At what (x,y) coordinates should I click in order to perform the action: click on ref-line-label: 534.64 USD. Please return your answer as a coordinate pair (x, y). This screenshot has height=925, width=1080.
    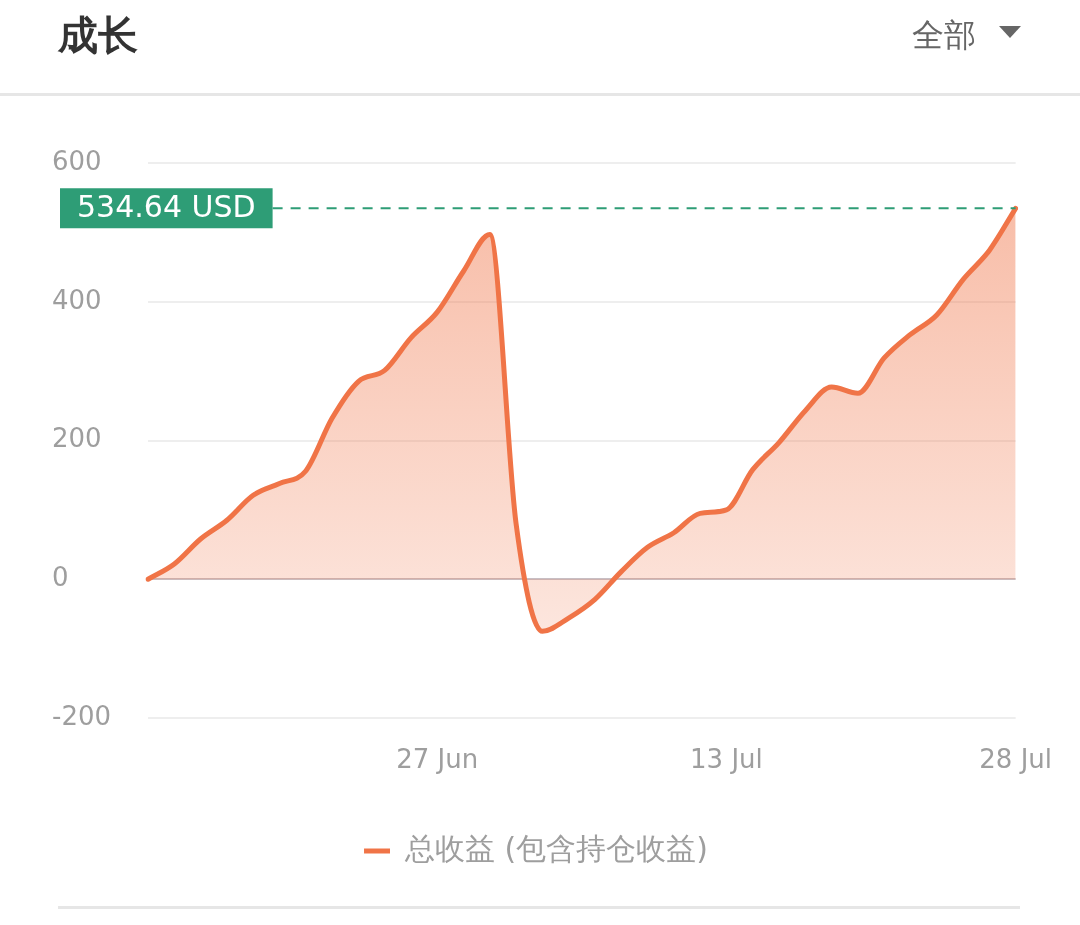
    Looking at the image, I should click on (166, 207).